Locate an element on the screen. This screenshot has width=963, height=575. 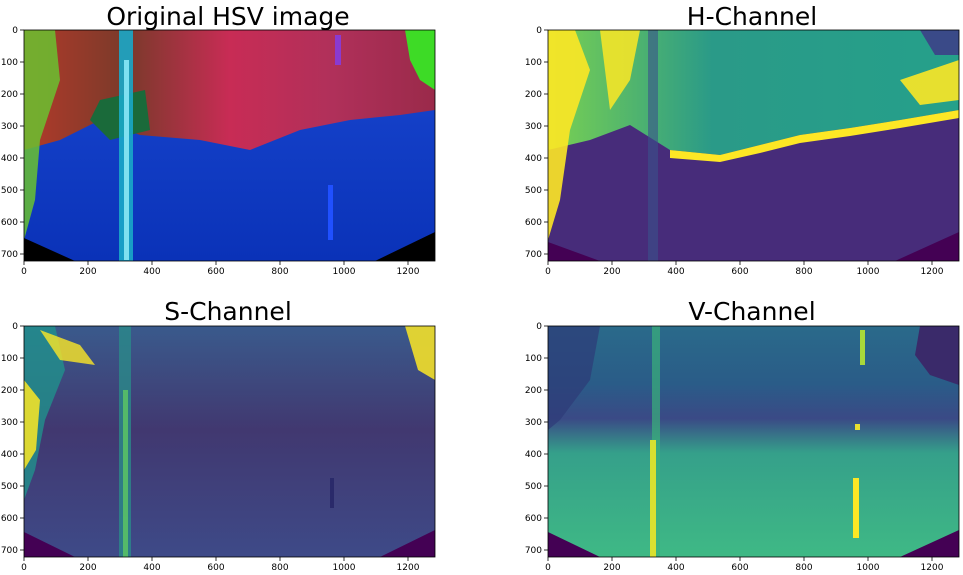
y-tick: 600 is located at coordinates (12, 519).